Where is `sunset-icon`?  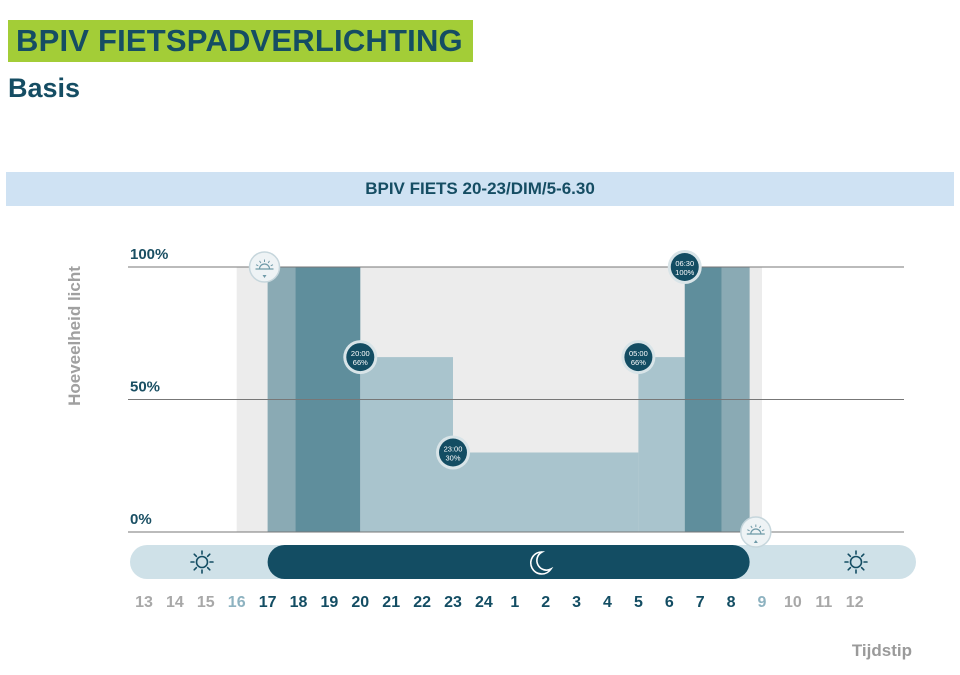
sunset-icon is located at coordinates (264, 267).